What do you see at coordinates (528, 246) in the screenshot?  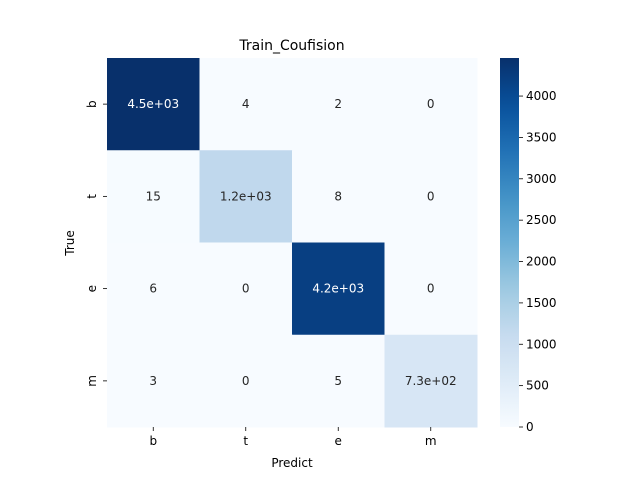 I see `colorbar: 0 500 1000 1500 2000 2500 3000 3500 4000` at bounding box center [528, 246].